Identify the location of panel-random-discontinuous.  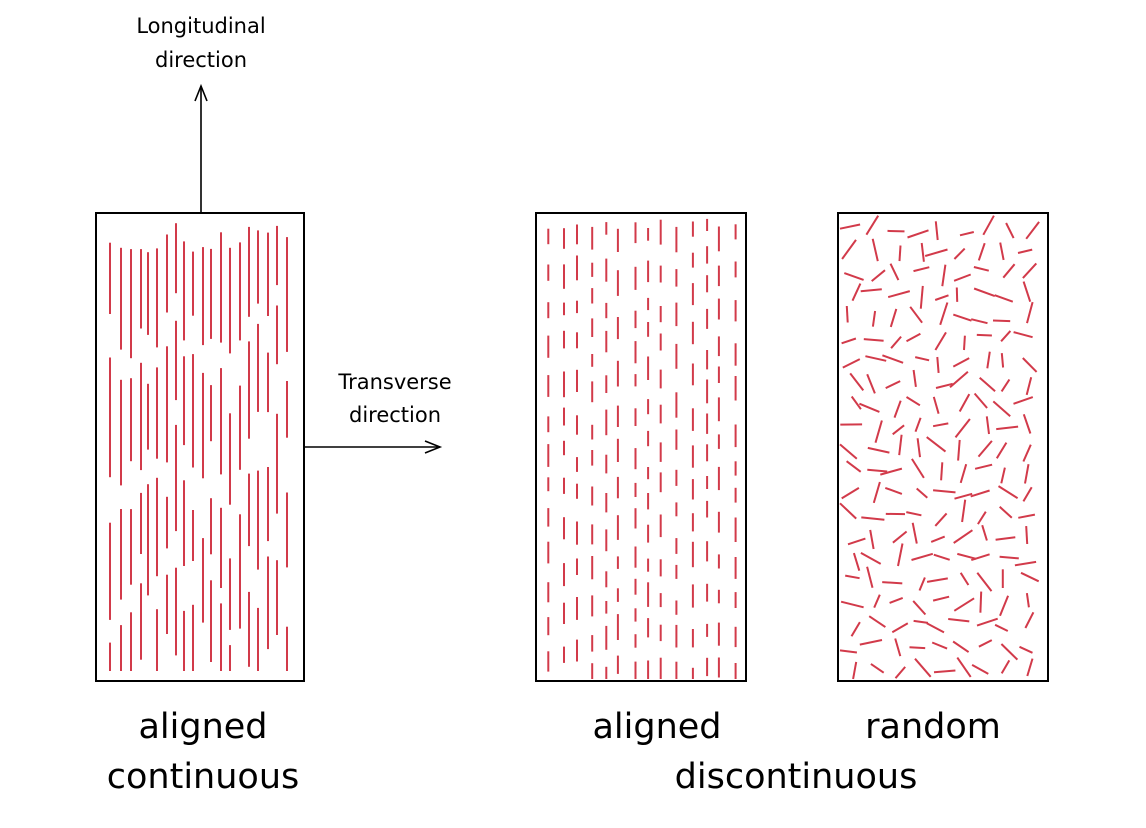
(943, 447).